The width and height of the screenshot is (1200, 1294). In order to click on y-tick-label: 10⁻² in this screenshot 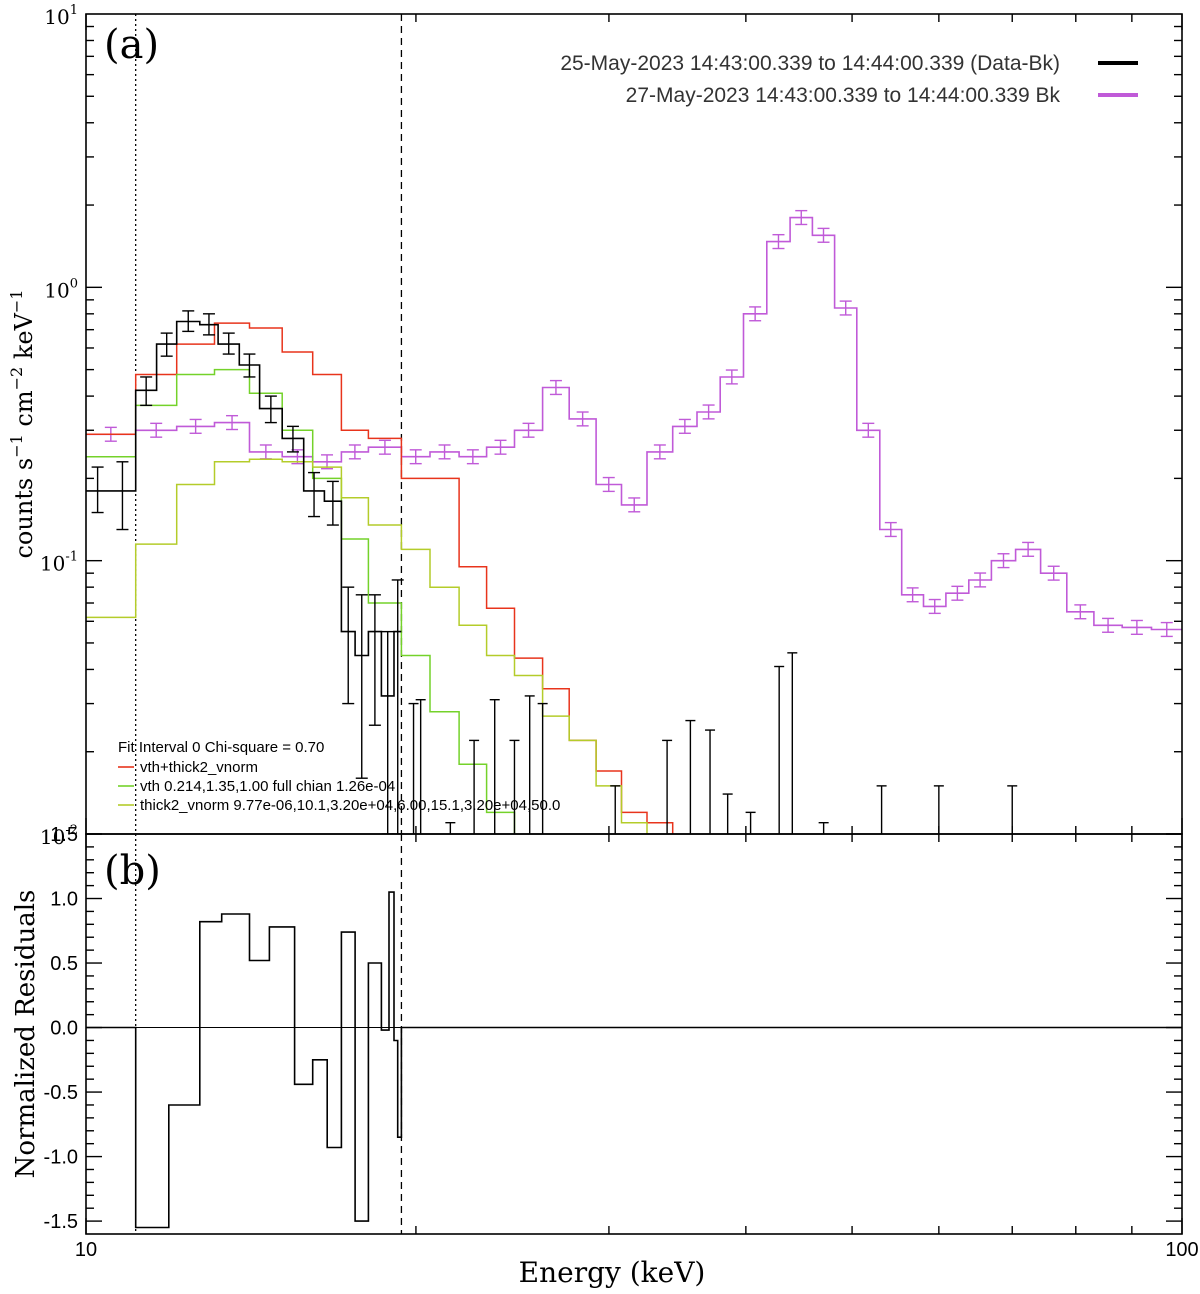, I will do `click(59, 836)`.